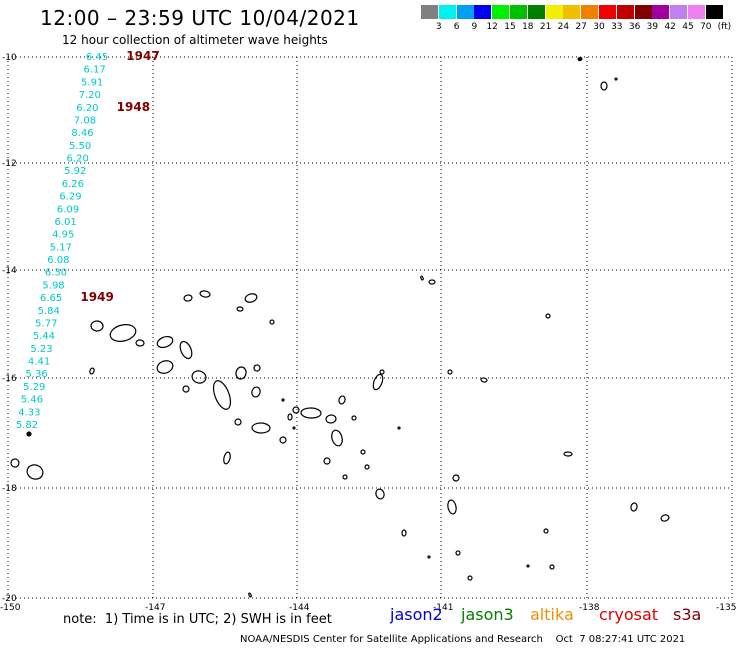  Describe the element at coordinates (29, 412) in the screenshot. I see `swh-value: 4.33` at that location.